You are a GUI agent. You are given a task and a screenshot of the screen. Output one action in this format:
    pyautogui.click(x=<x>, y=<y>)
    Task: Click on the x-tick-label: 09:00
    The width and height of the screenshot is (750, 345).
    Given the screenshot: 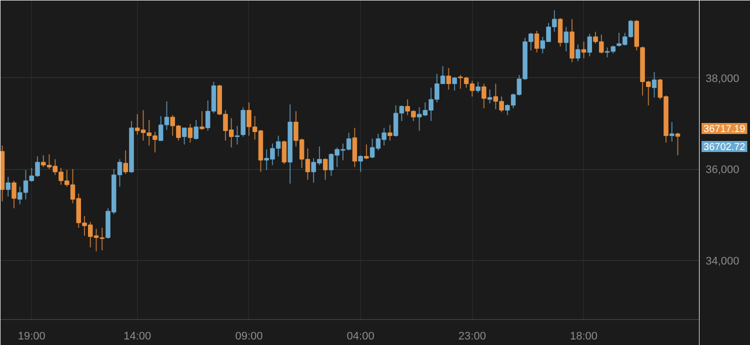 What is the action you would take?
    pyautogui.click(x=249, y=336)
    